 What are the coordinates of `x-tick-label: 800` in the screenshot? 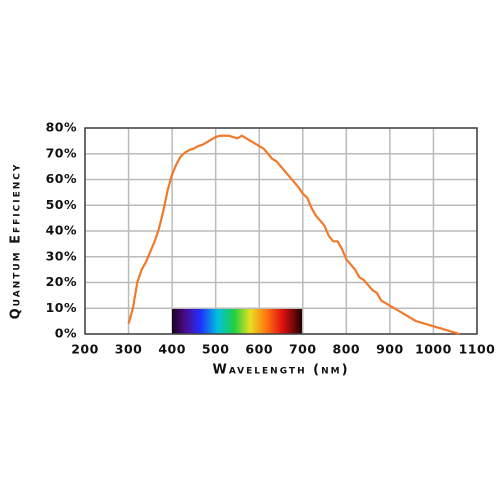 It's located at (347, 349).